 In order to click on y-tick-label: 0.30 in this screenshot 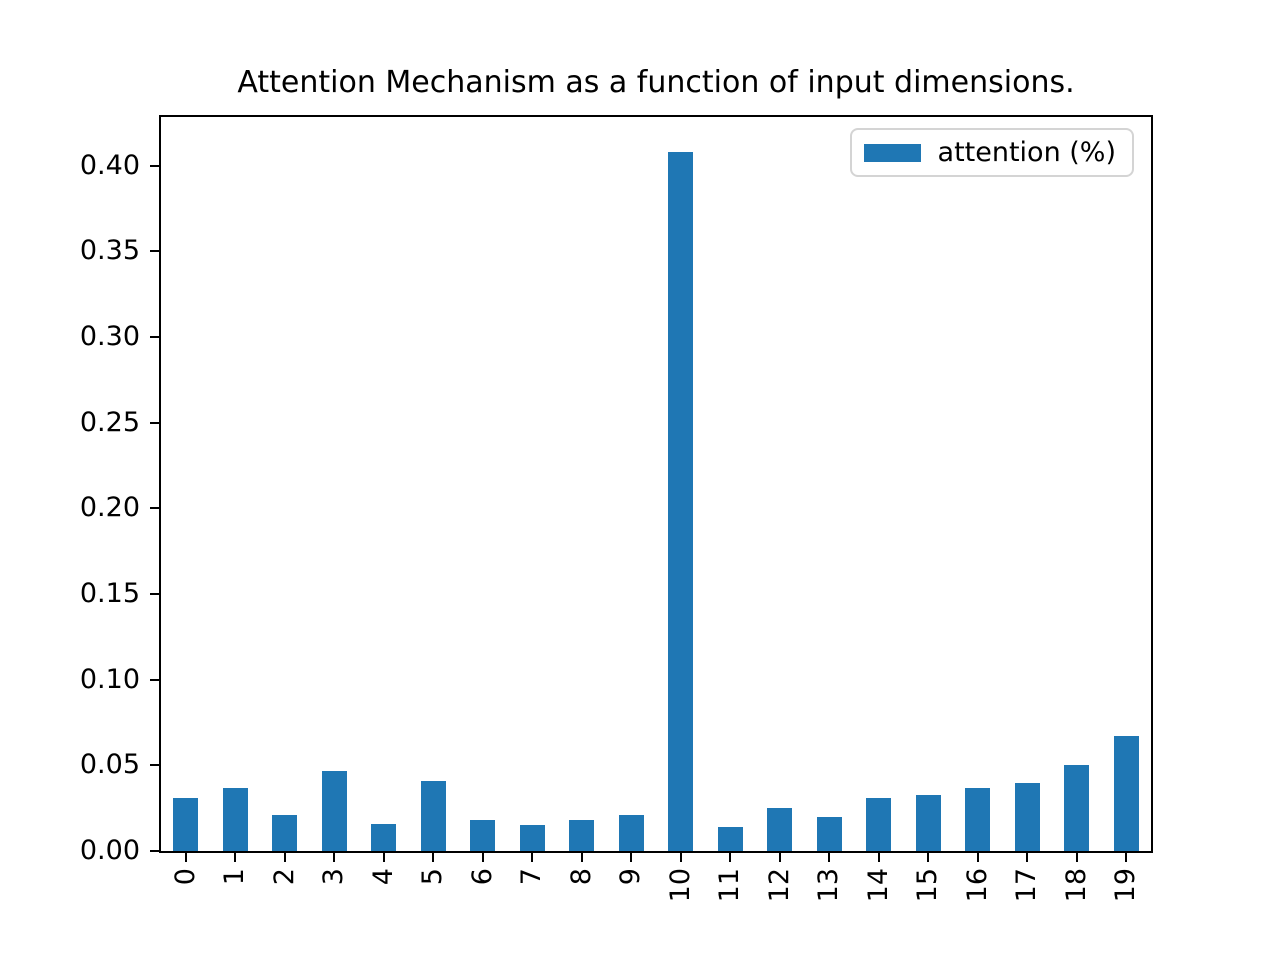, I will do `click(109, 336)`.